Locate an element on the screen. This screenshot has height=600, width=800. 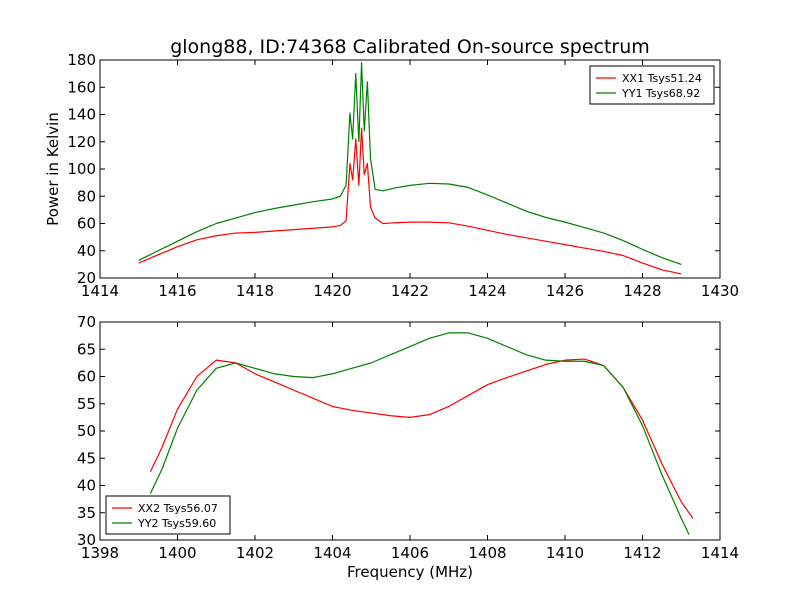
x-axis-label: Frequency (MHz) is located at coordinates (410, 572).